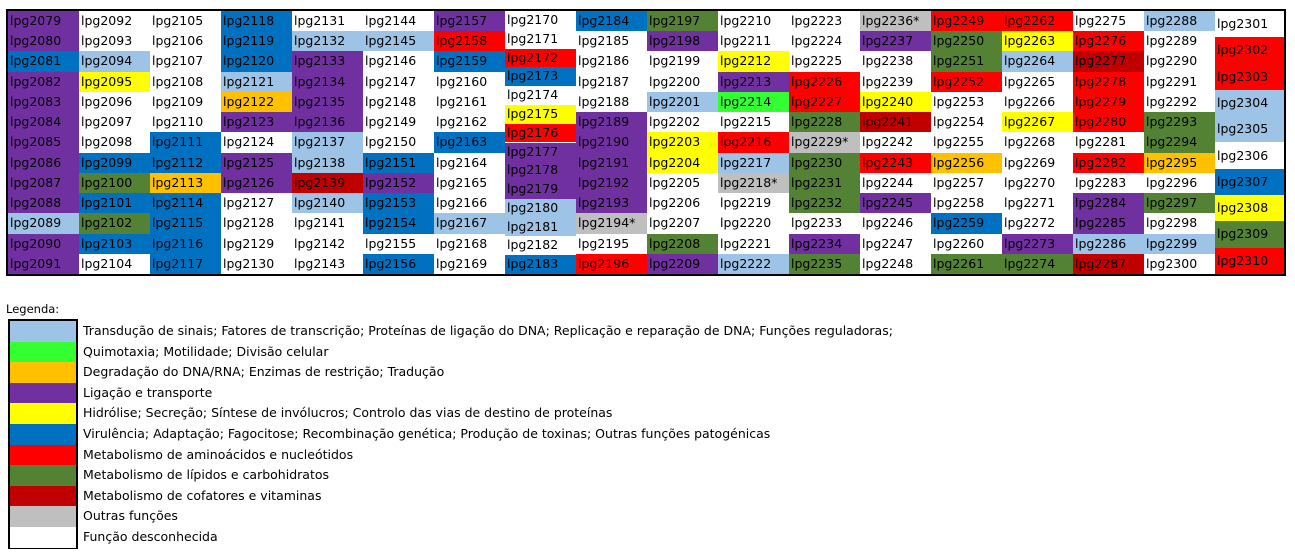 This screenshot has height=556, width=1295. What do you see at coordinates (611, 81) in the screenshot?
I see `gene-cell: lpg2187` at bounding box center [611, 81].